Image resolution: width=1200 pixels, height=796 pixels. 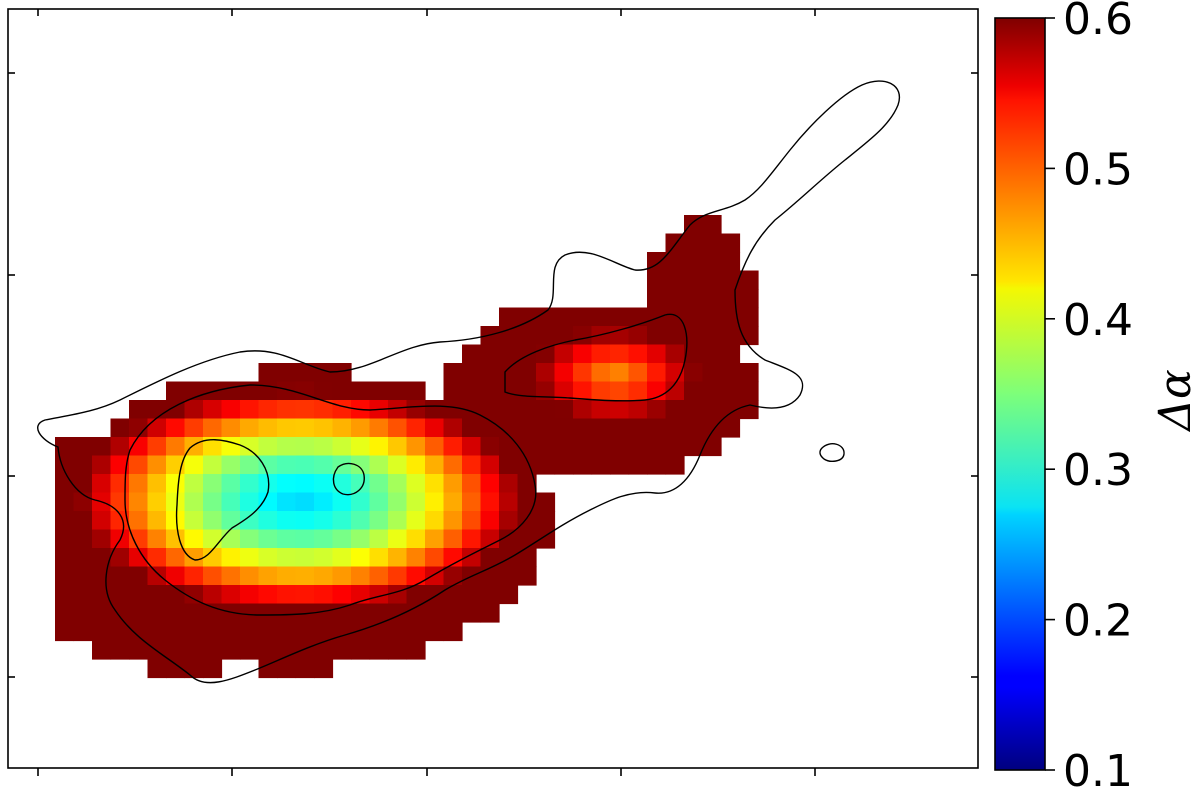 What do you see at coordinates (1098, 621) in the screenshot?
I see `colorbar-tick-label: 0.2` at bounding box center [1098, 621].